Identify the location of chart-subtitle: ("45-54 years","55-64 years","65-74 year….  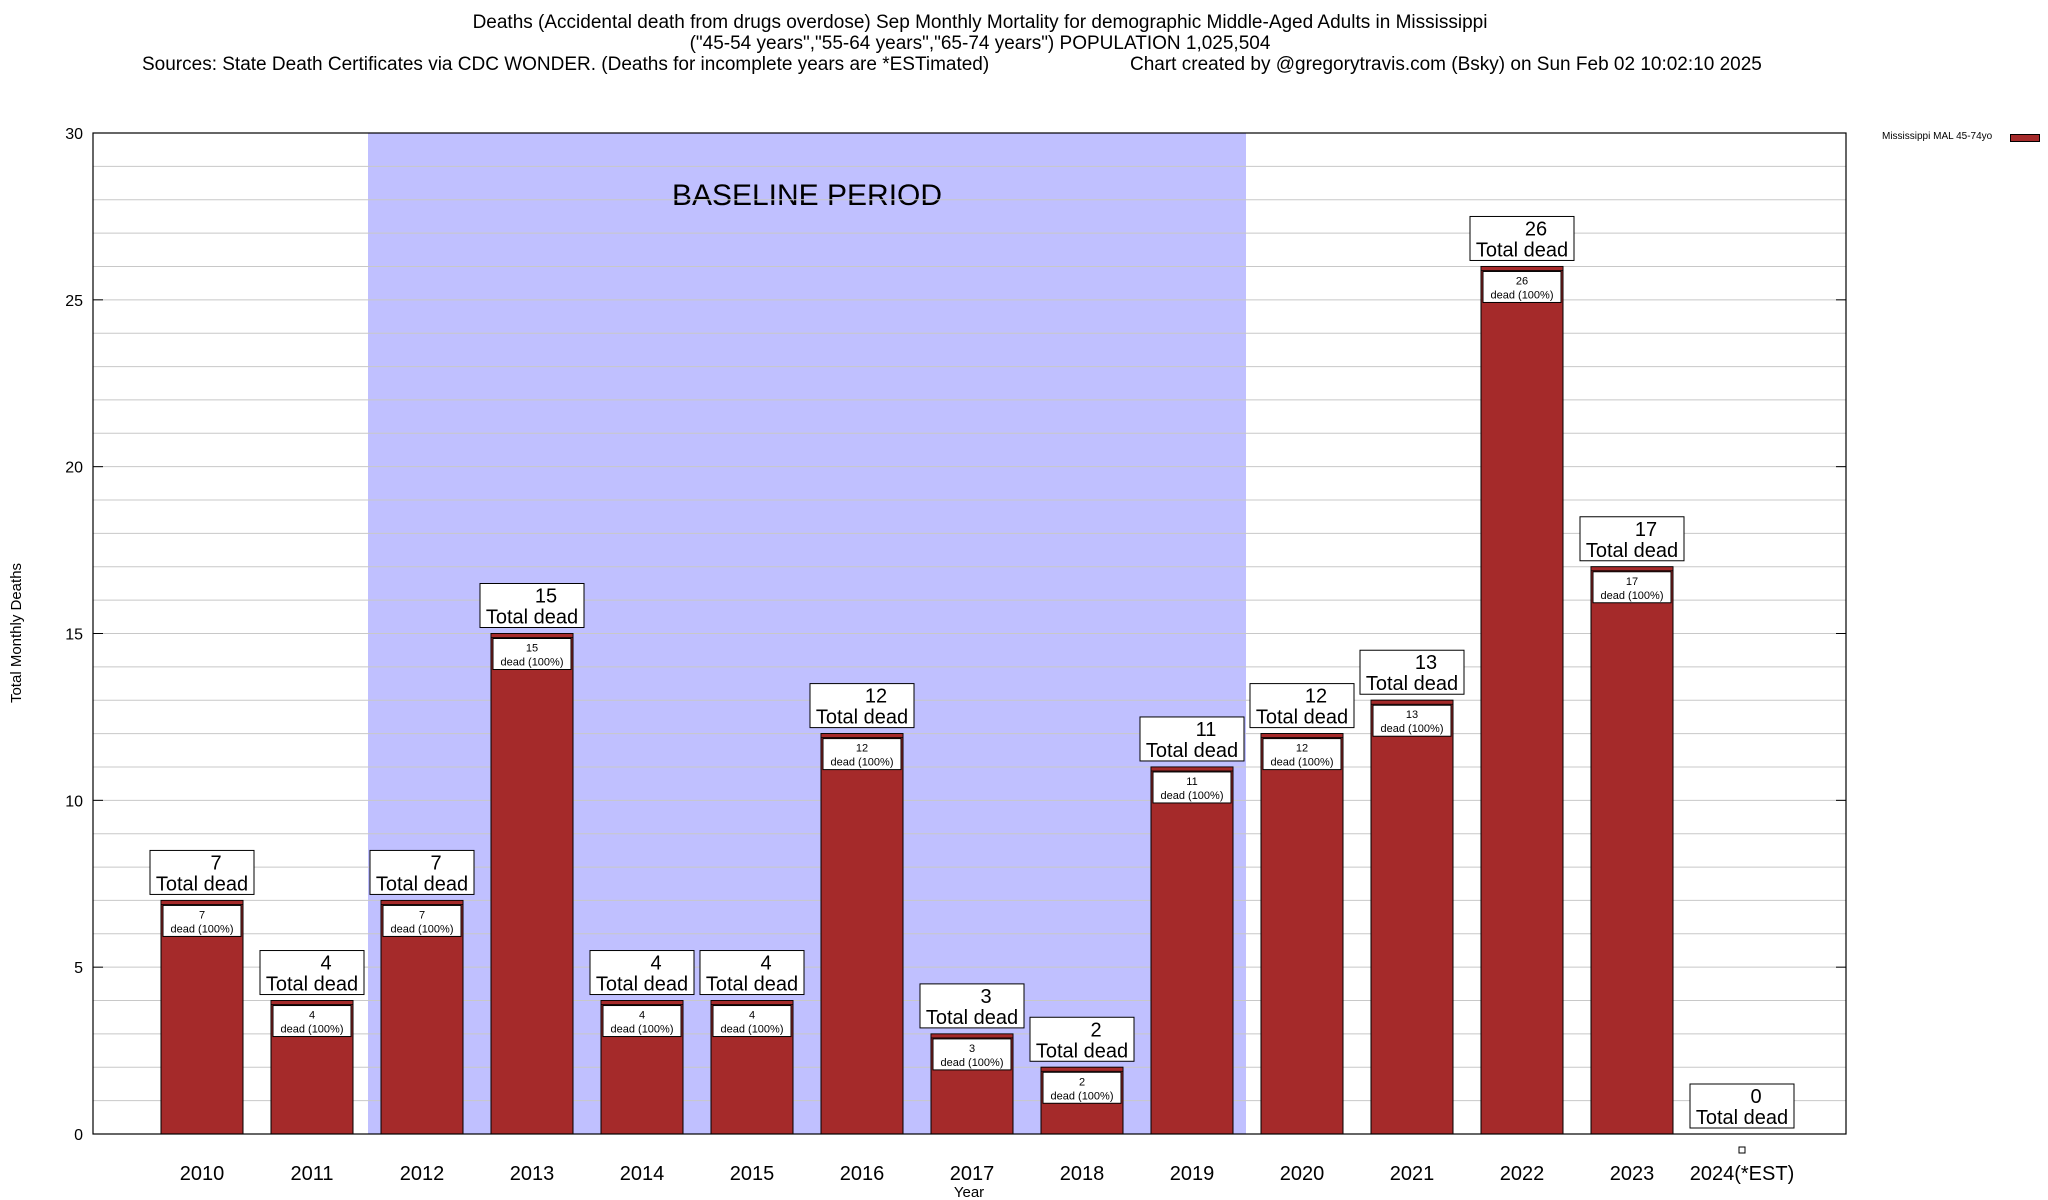
(980, 43).